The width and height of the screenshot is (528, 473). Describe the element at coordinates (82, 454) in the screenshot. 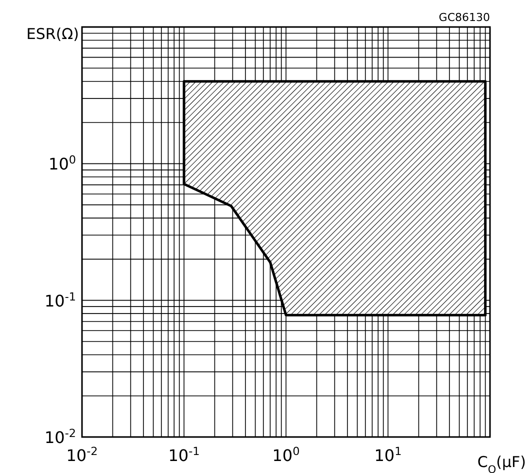

I see `x-tick-label: 10$^{-2}$` at that location.